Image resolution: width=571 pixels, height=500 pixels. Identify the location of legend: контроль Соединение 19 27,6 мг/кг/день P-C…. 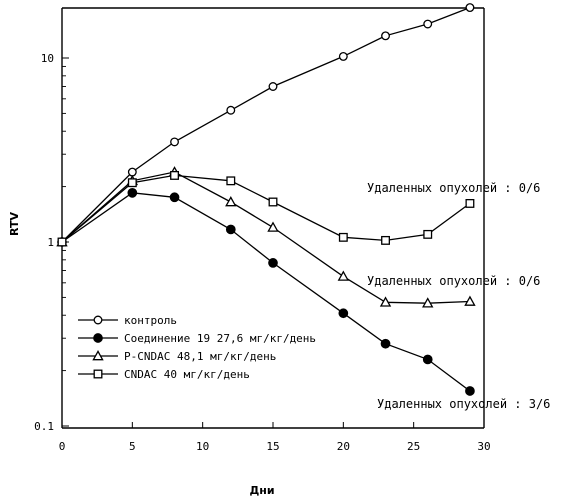
(197, 347).